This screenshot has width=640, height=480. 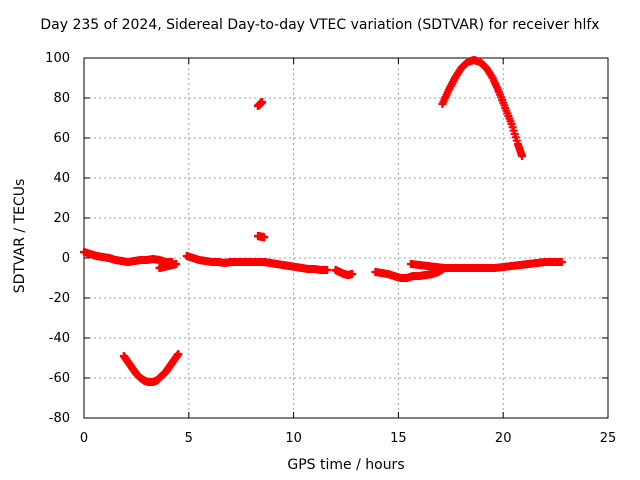 I want to click on y-tick-label: 60, so click(x=61, y=138).